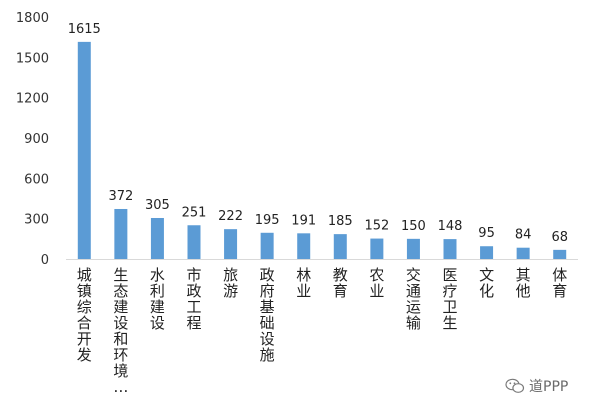  I want to click on data-label: 372, so click(120, 196).